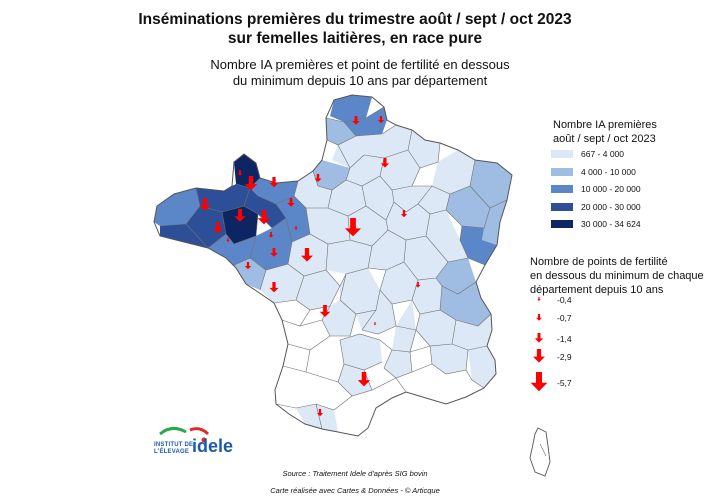 The image size is (710, 501). I want to click on logo-small-line-2: L'ÉLEVAGE, so click(172, 452).